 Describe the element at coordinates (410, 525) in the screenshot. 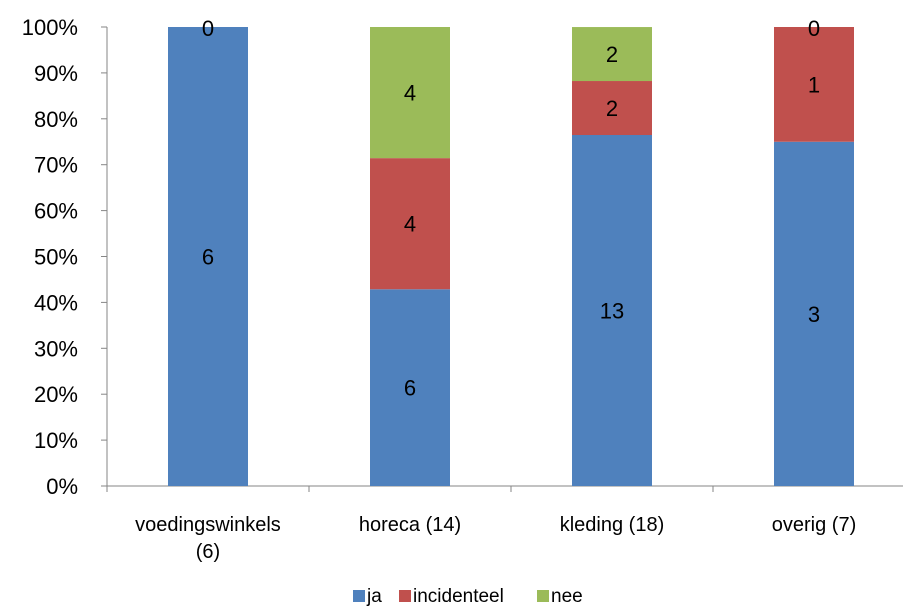

I see `x-category-label: horeca (14)` at that location.